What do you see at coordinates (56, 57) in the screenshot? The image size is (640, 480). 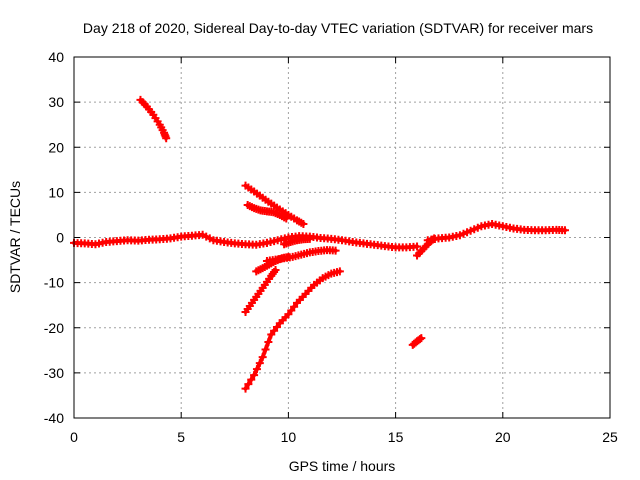 I see `y-tick-label: 40` at bounding box center [56, 57].